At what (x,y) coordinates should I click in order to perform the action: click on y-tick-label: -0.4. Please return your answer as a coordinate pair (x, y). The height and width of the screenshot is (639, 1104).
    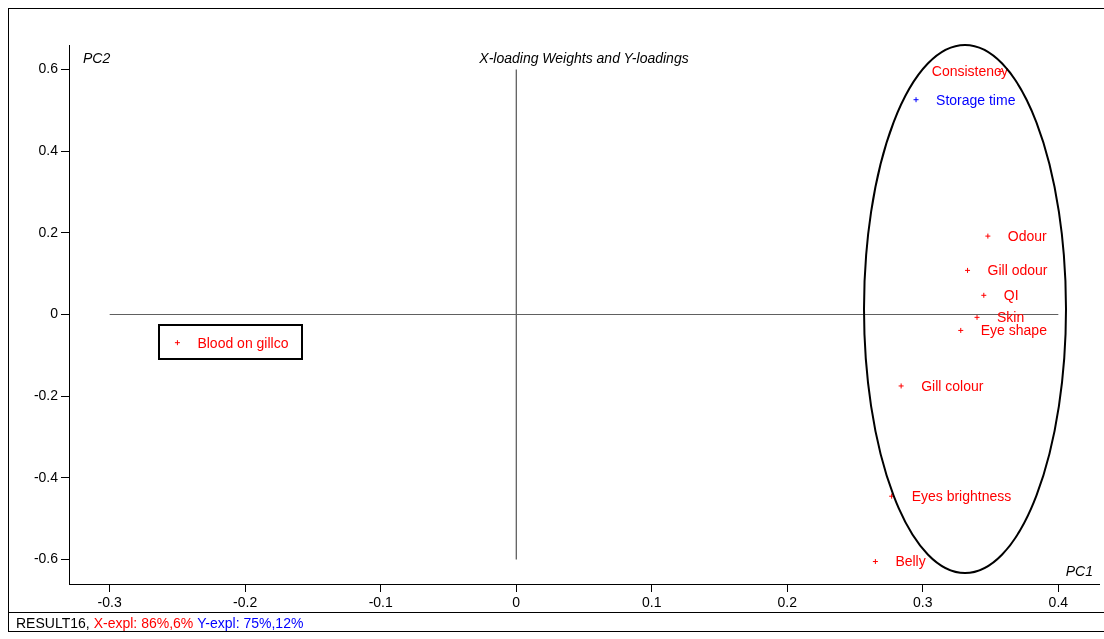
    Looking at the image, I should click on (46, 476).